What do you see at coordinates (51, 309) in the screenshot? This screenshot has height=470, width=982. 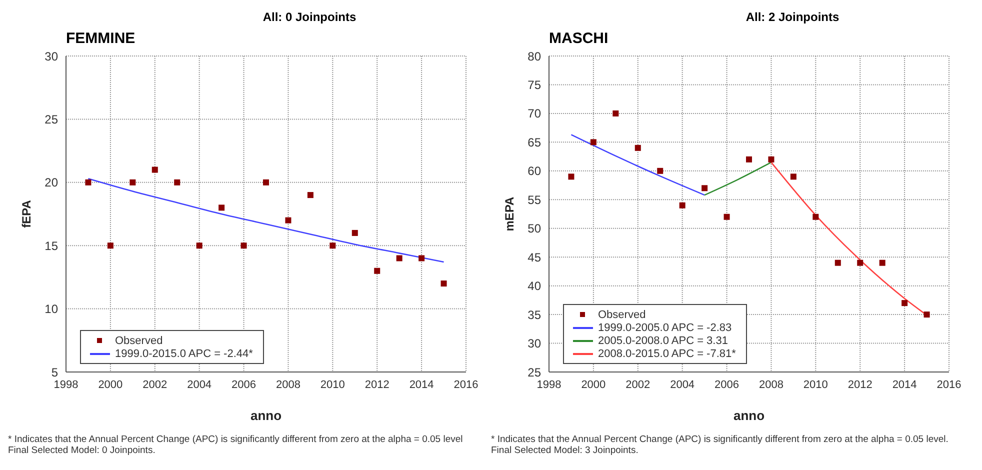 I see `y-tick-label: 10` at bounding box center [51, 309].